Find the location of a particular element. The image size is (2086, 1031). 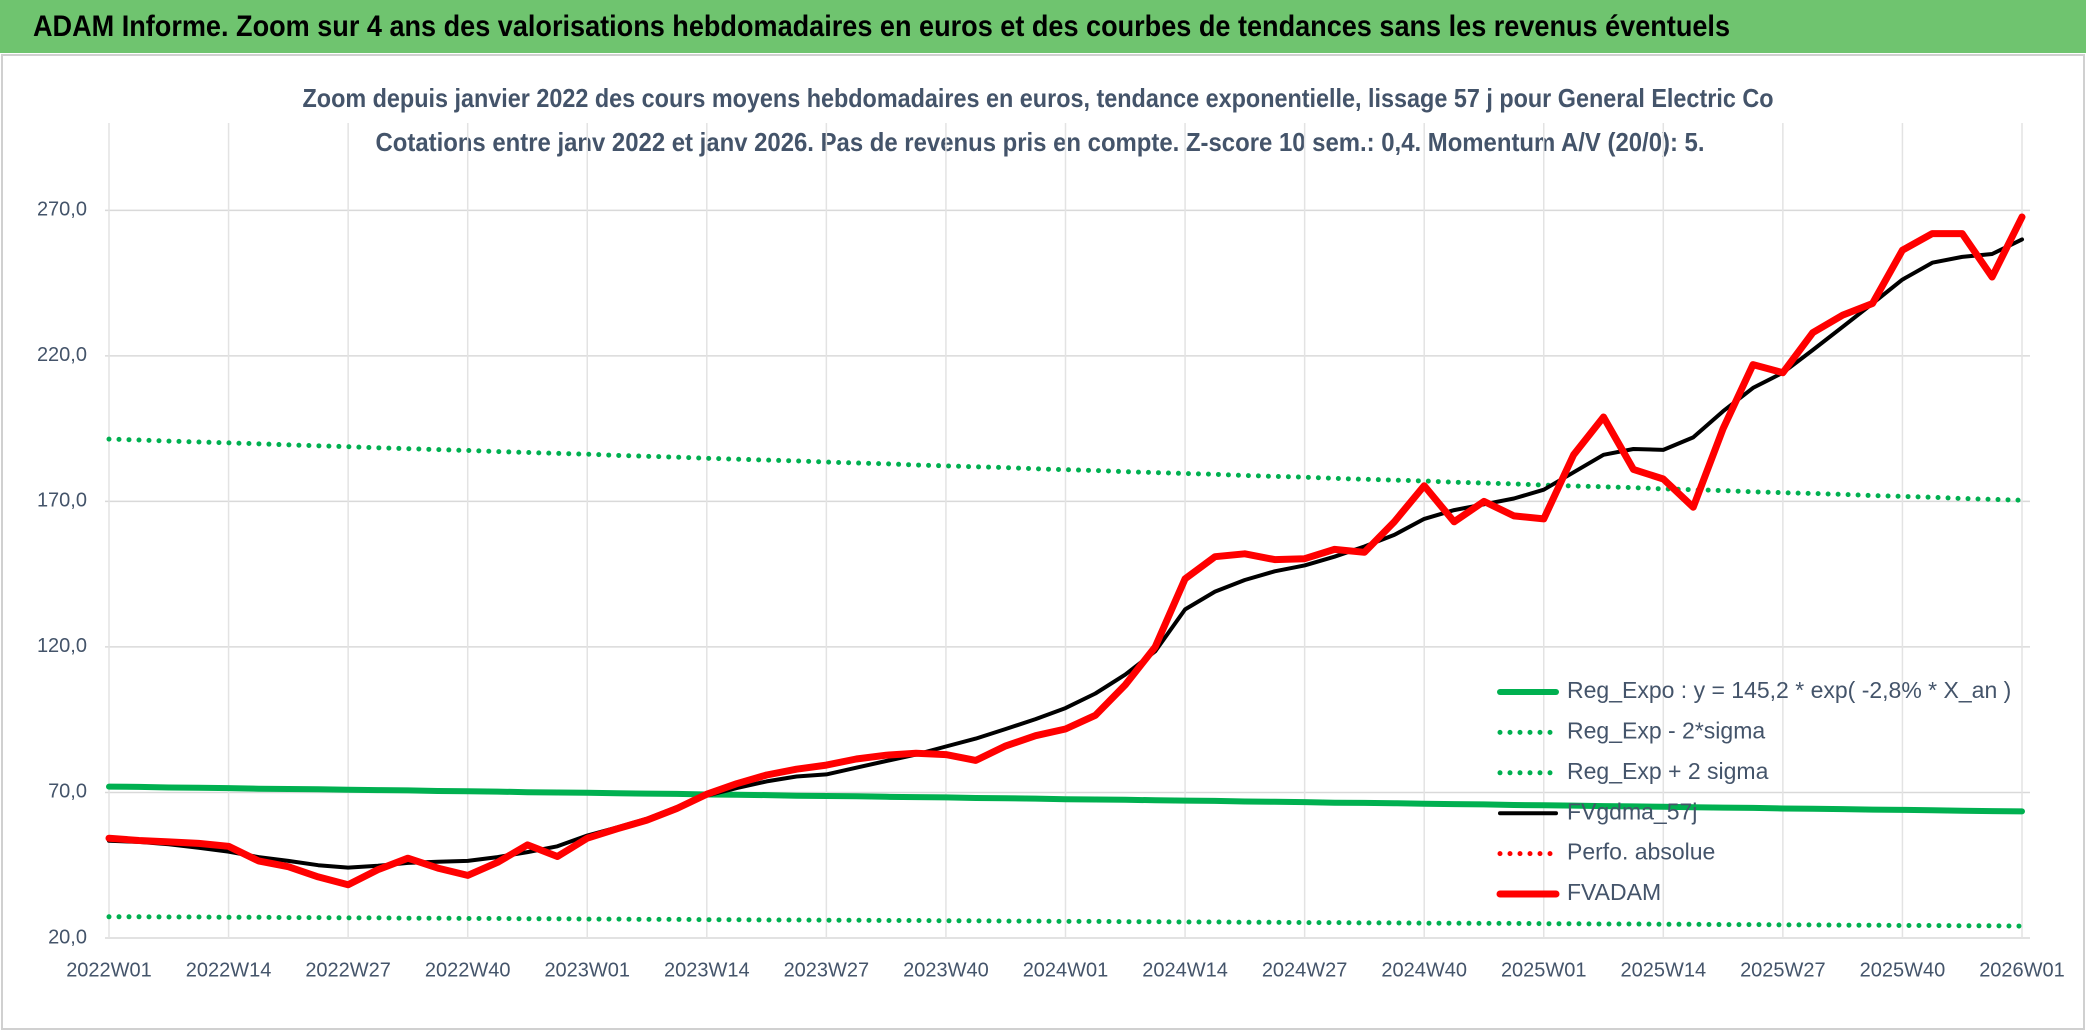

x-tick-label: 2022W01 is located at coordinates (109, 970).